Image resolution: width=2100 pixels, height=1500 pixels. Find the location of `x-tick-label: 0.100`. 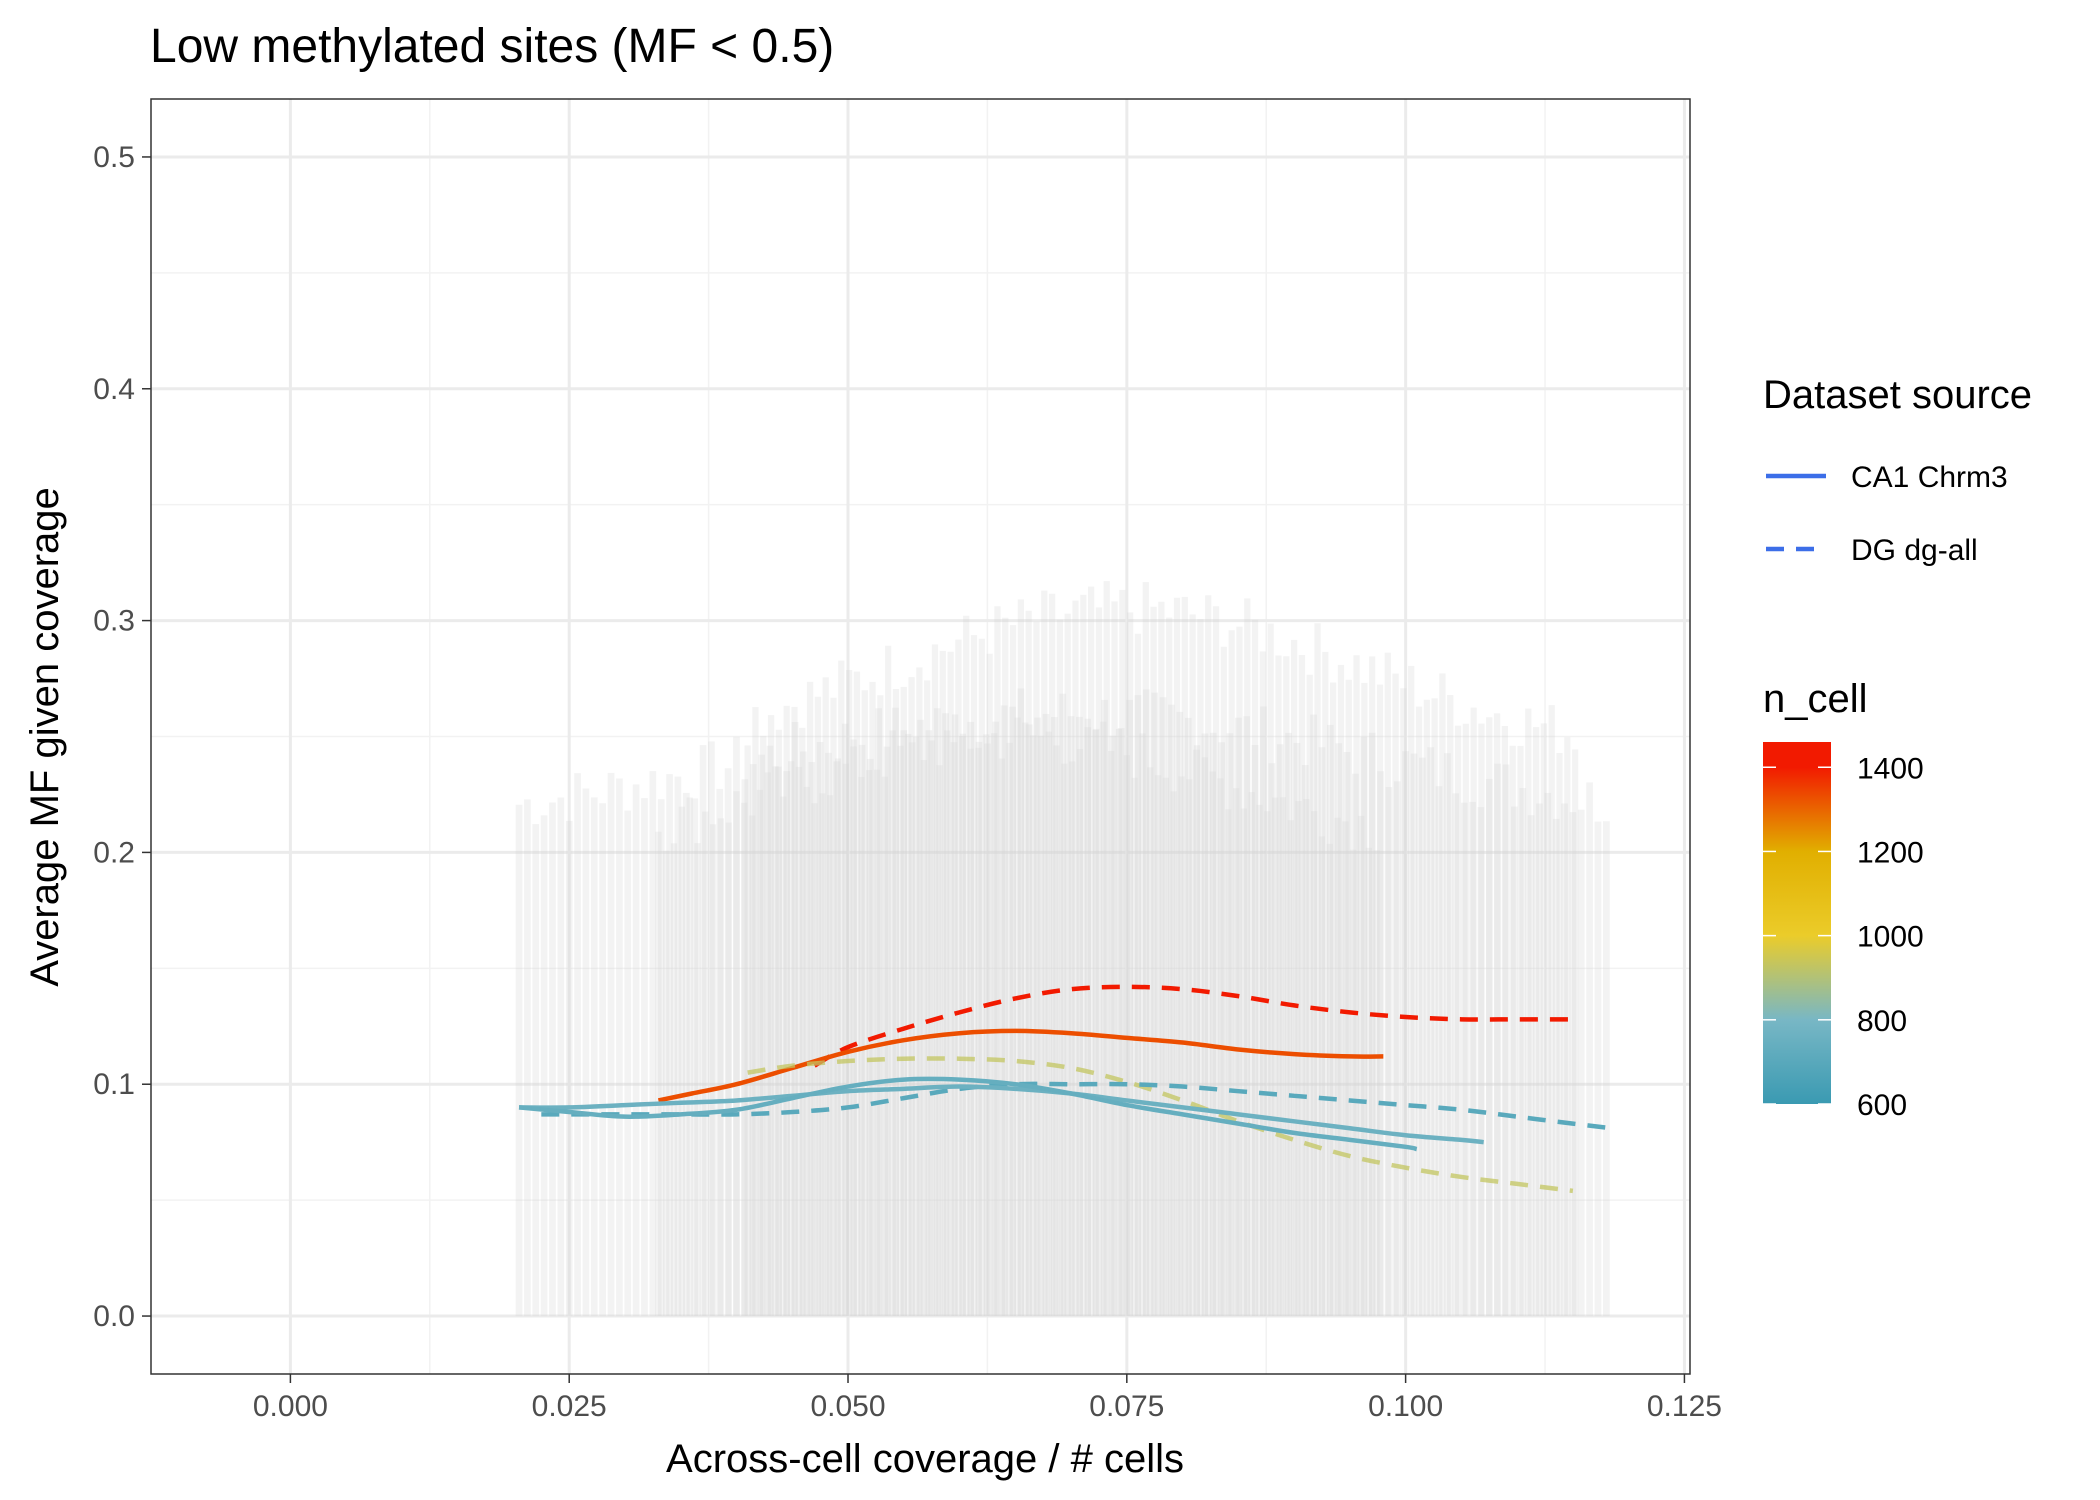

x-tick-label: 0.100 is located at coordinates (1405, 1406).